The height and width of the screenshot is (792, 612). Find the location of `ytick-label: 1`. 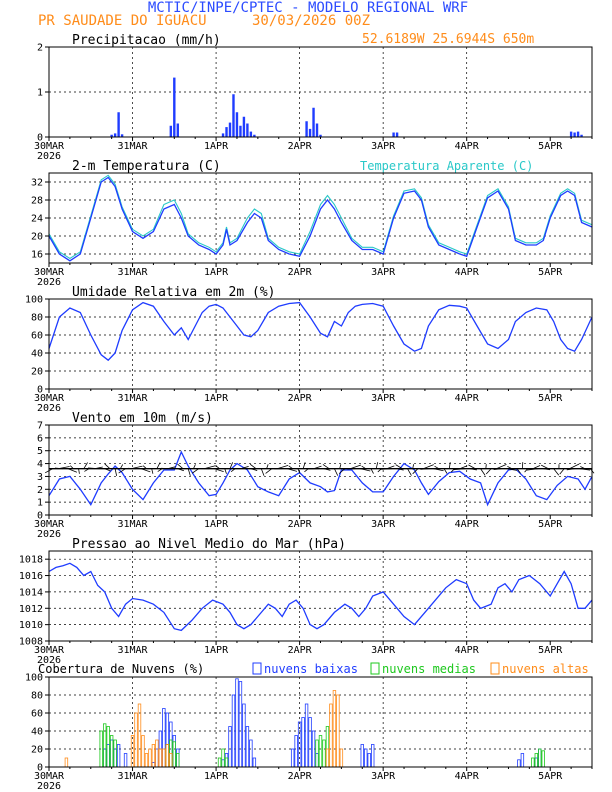

ytick-label: 1 is located at coordinates (40, 503).